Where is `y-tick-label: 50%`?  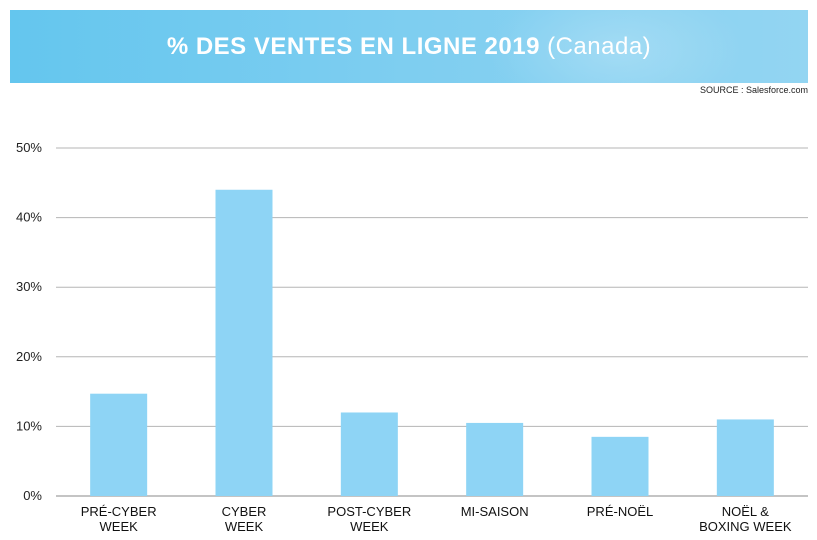 y-tick-label: 50% is located at coordinates (29, 147).